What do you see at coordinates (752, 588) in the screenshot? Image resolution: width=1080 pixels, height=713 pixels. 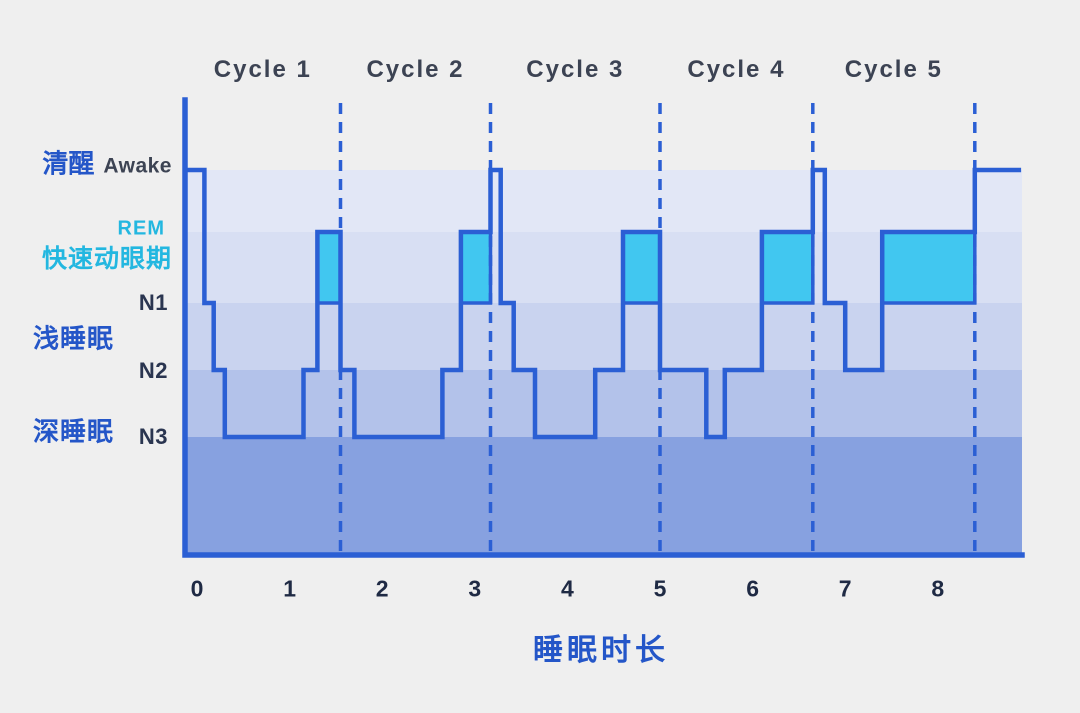 I see `x-tick-label-6: 6` at bounding box center [752, 588].